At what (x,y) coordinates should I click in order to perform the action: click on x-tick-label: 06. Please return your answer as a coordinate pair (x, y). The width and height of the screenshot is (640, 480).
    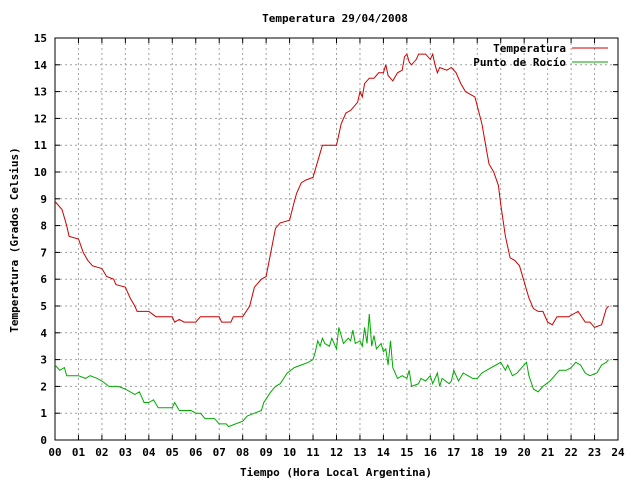
    Looking at the image, I should click on (196, 452).